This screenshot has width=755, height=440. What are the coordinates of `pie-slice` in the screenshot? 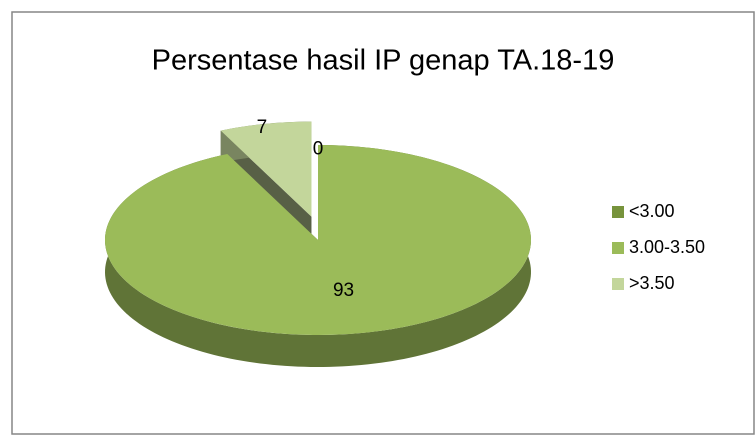 It's located at (266, 169).